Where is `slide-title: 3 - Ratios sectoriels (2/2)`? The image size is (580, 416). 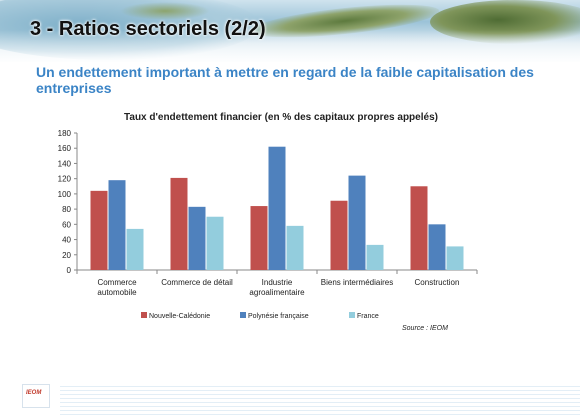 slide-title: 3 - Ratios sectoriels (2/2) is located at coordinates (148, 29).